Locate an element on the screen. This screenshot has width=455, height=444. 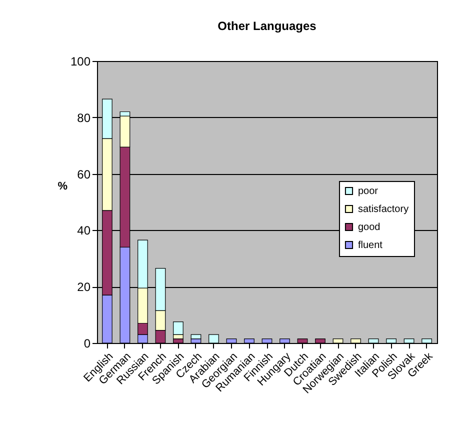
legend-label: satisfactory is located at coordinates (383, 209).